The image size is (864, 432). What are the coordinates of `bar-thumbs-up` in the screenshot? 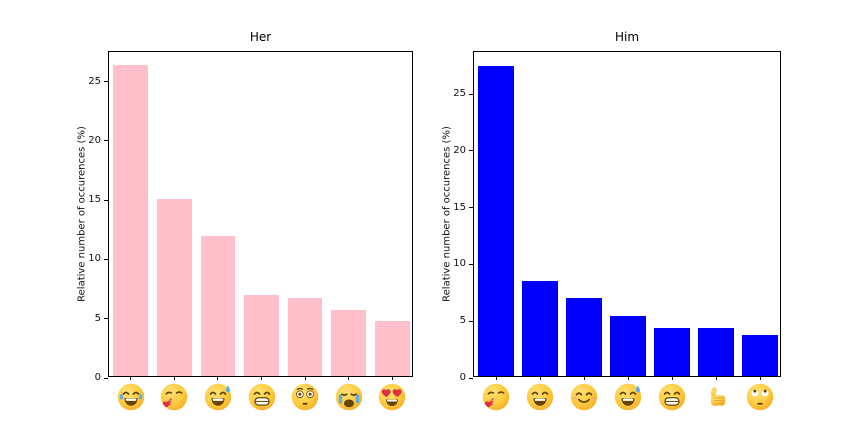 It's located at (716, 352).